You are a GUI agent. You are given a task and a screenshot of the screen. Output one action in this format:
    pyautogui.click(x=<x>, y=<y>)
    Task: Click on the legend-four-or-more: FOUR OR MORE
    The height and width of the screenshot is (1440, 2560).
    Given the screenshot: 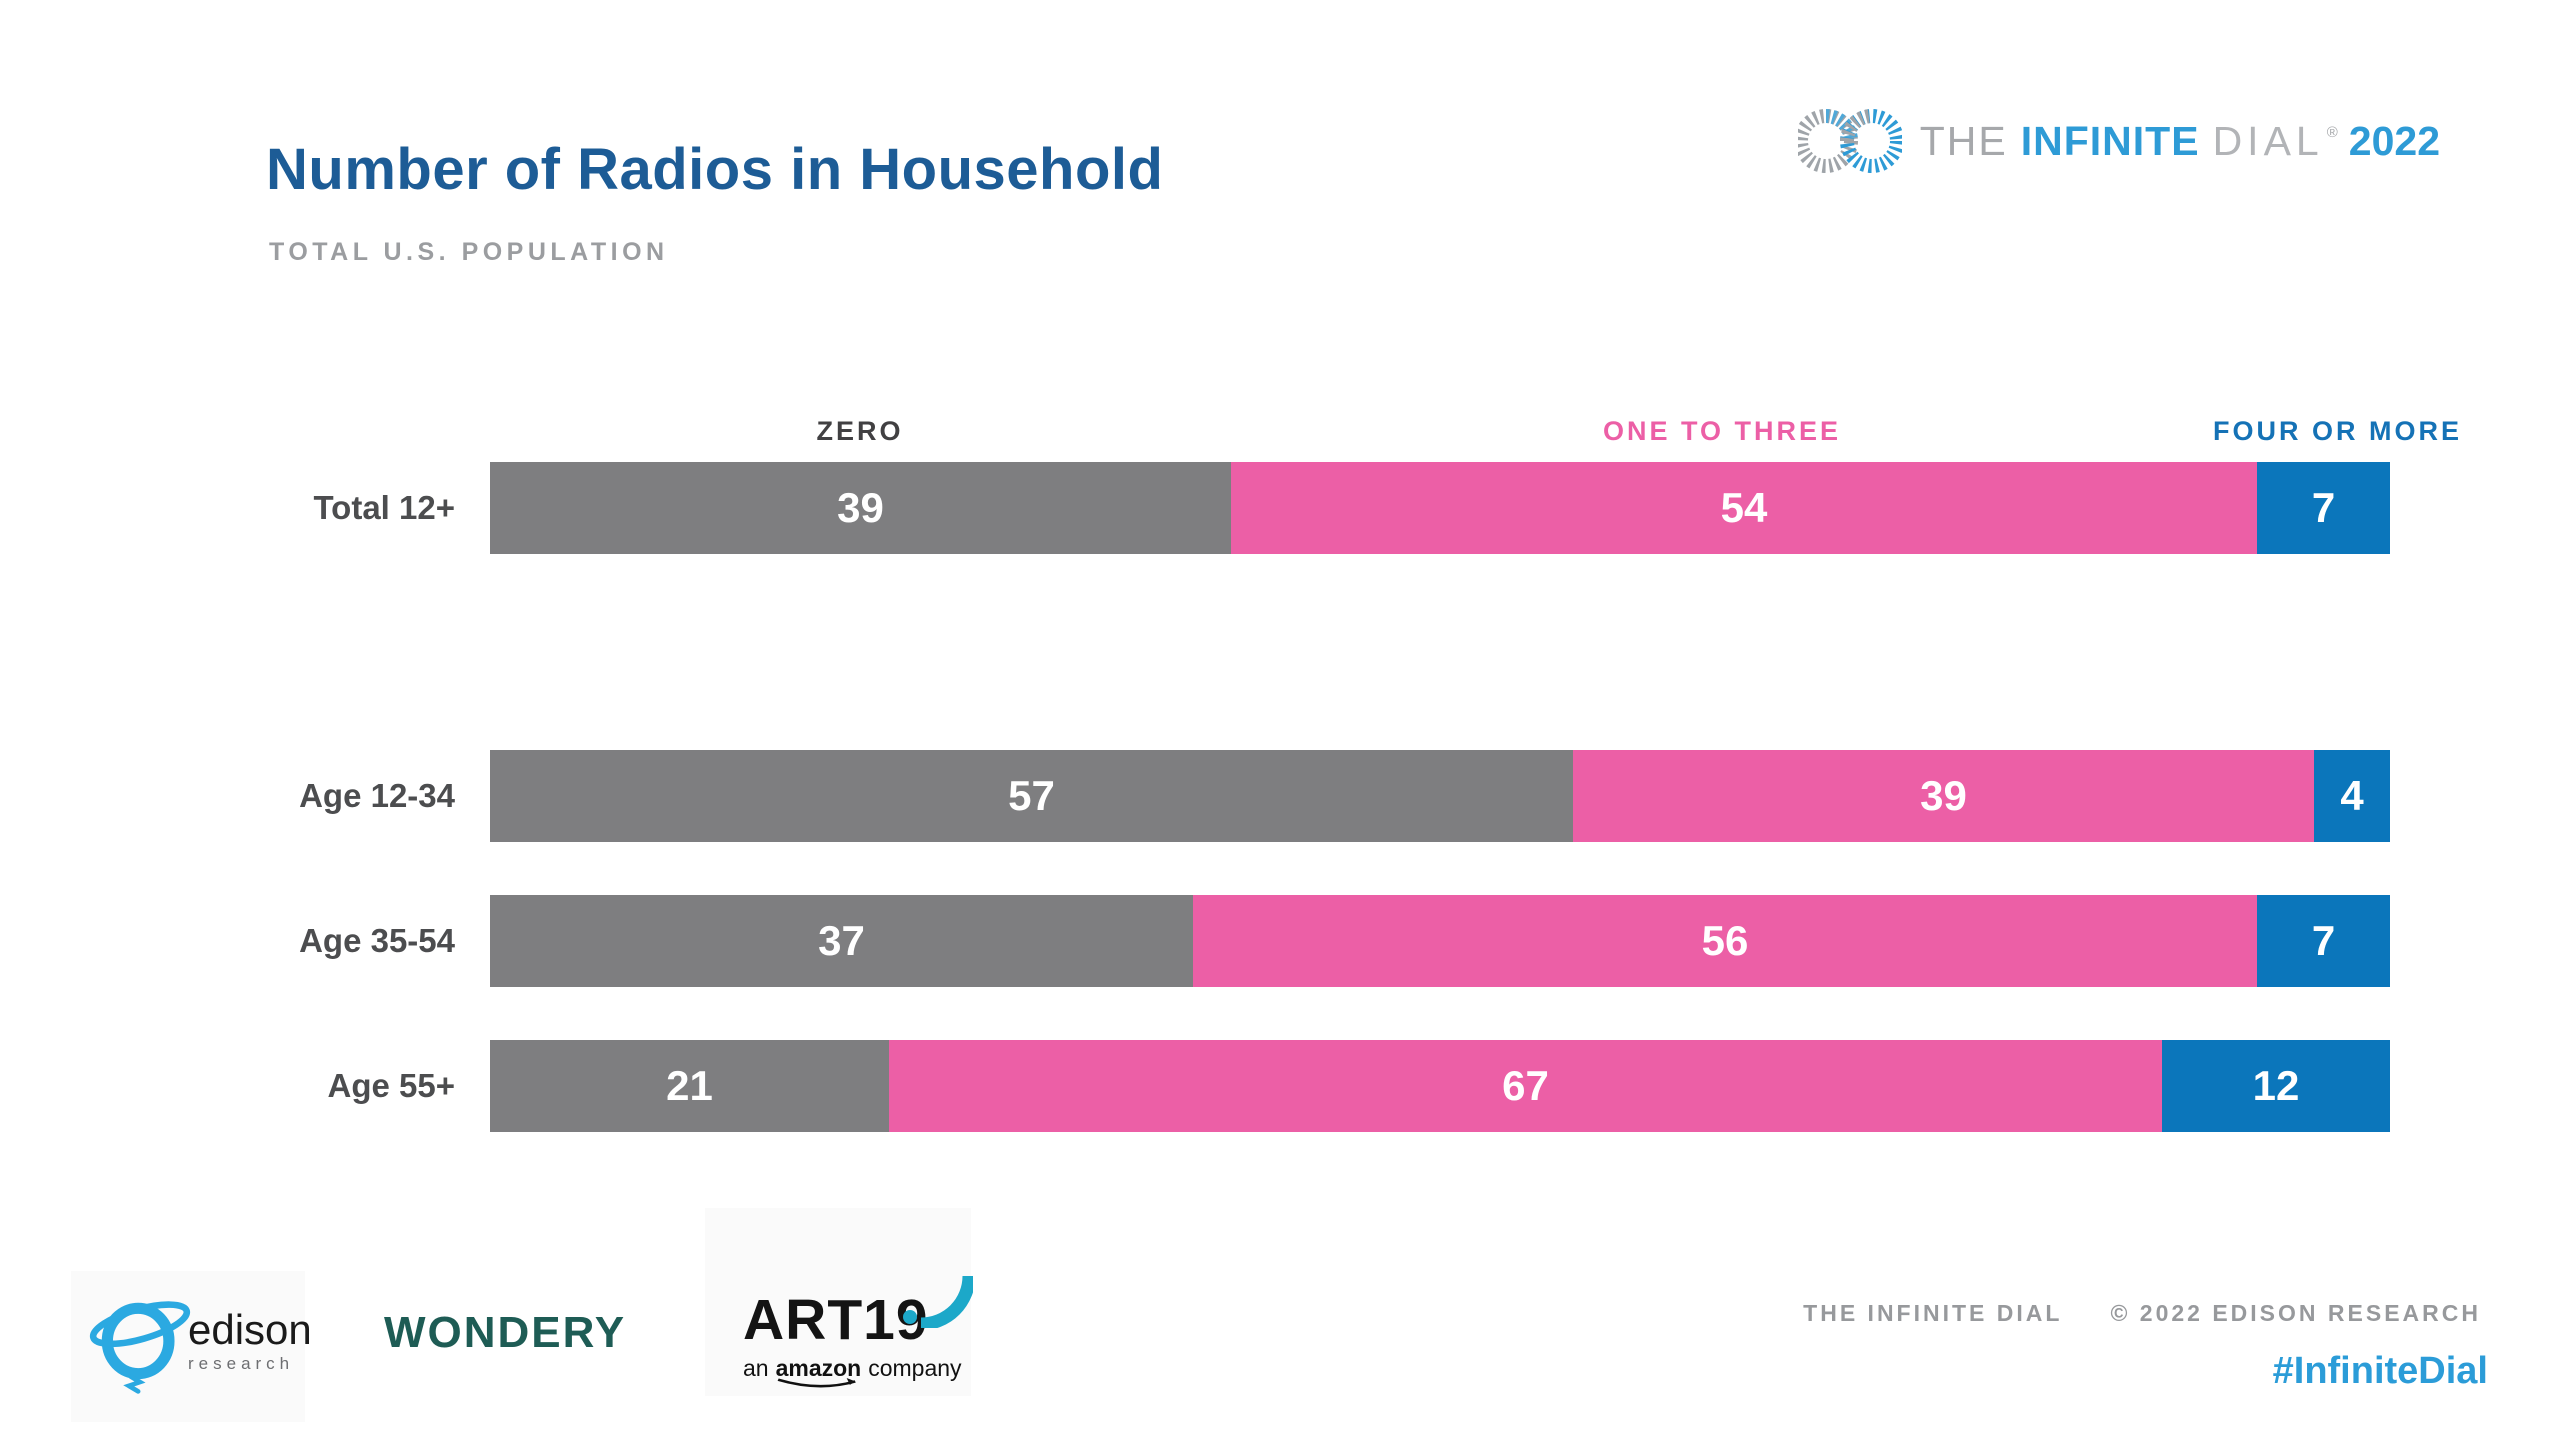 What is the action you would take?
    pyautogui.click(x=2337, y=431)
    